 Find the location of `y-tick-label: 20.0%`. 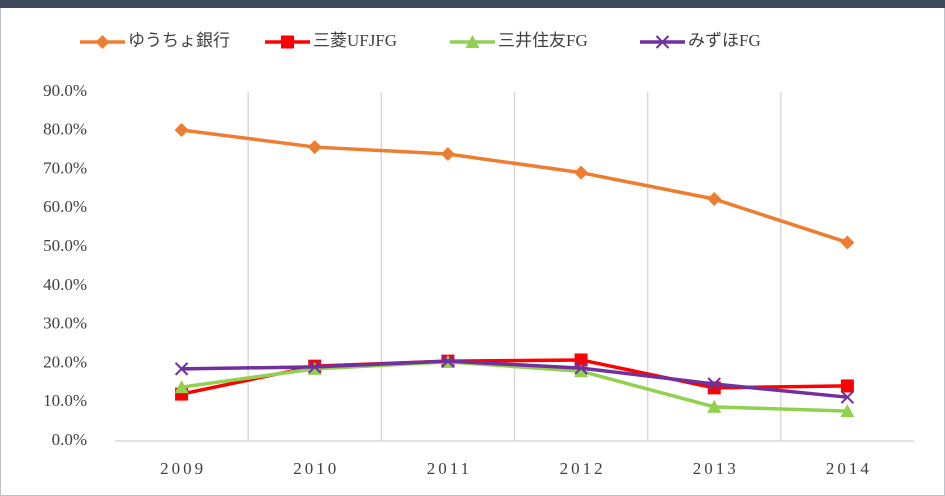

y-tick-label: 20.0% is located at coordinates (65, 361).